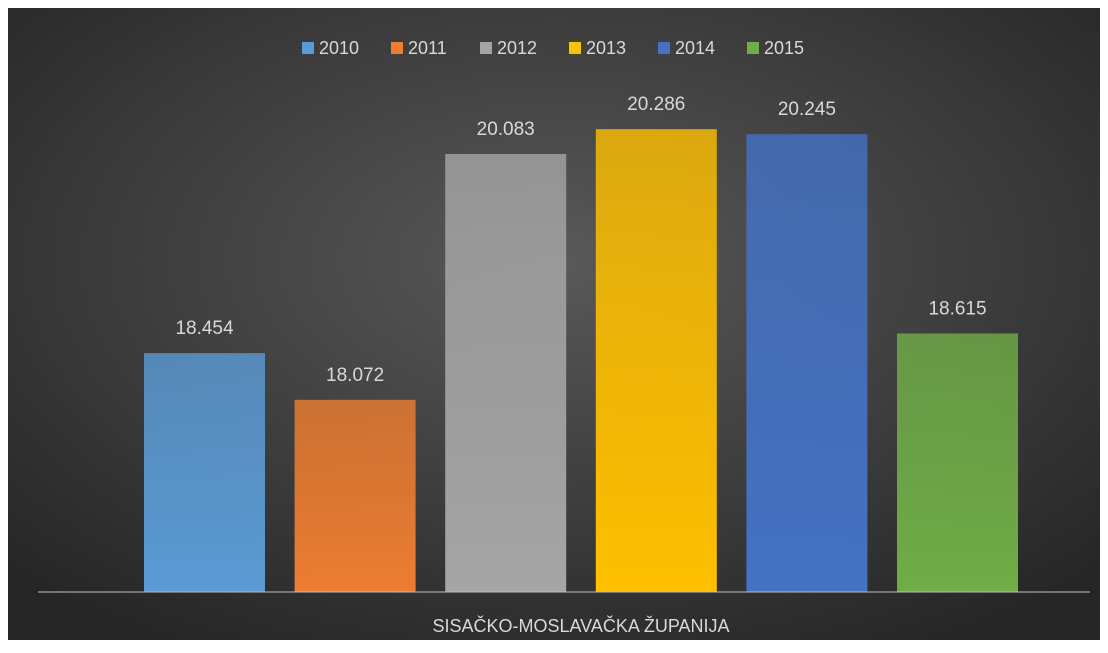 Image resolution: width=1108 pixels, height=653 pixels. What do you see at coordinates (517, 48) in the screenshot?
I see `legend-label: 2012` at bounding box center [517, 48].